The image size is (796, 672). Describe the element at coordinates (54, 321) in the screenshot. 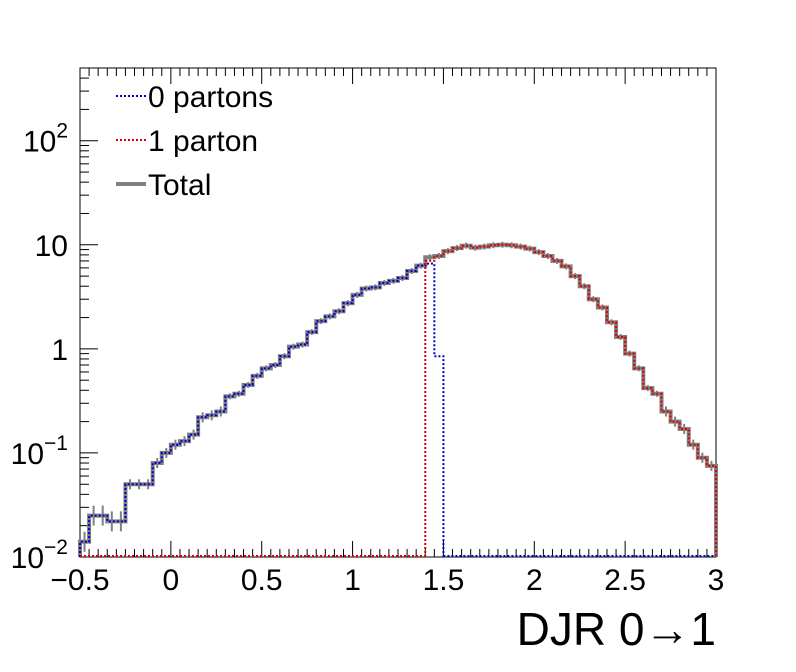

I see `y-axis-ticks: 10⁻² 10⁻¹ 1 10 10²` at that location.